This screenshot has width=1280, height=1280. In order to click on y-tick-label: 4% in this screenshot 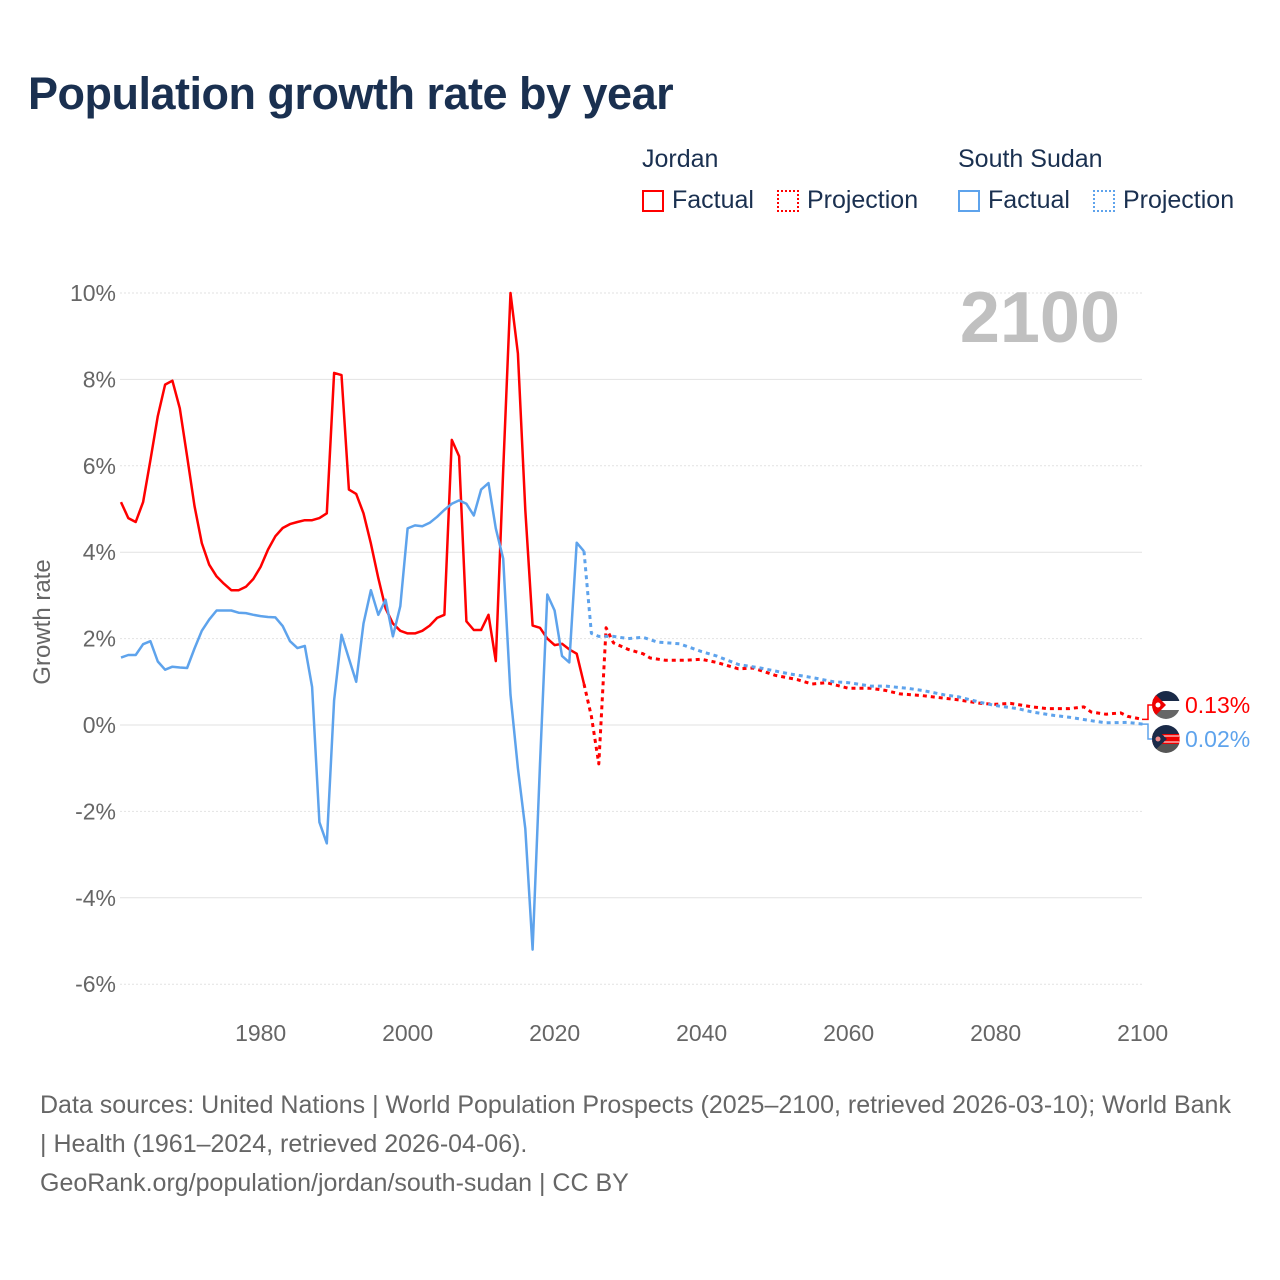, I will do `click(99, 552)`.